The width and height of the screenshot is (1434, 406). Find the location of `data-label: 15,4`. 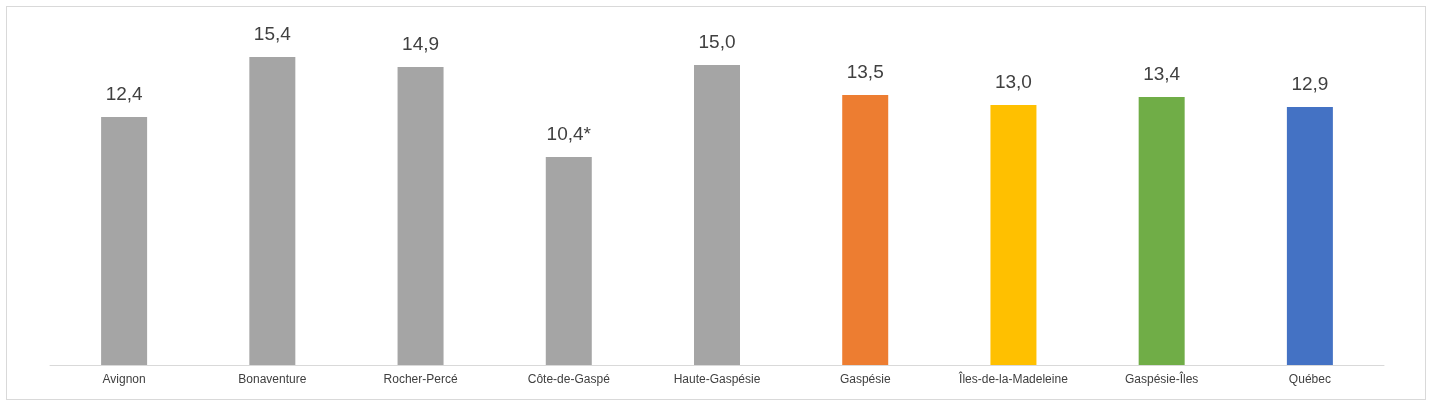

data-label: 15,4 is located at coordinates (272, 33).